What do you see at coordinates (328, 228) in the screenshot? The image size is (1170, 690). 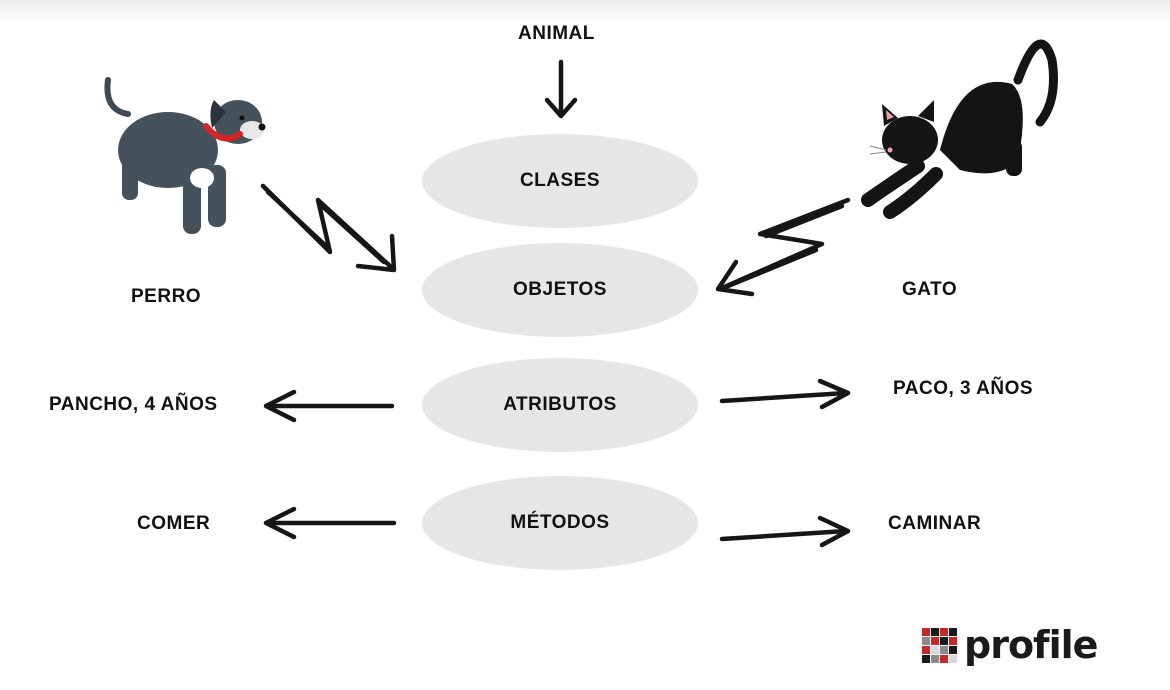 I see `zigzag-arrow-left-icon` at bounding box center [328, 228].